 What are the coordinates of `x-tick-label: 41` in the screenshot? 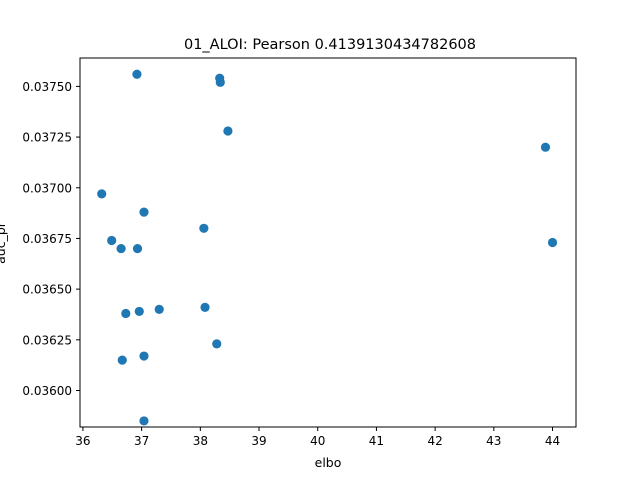 It's located at (376, 441).